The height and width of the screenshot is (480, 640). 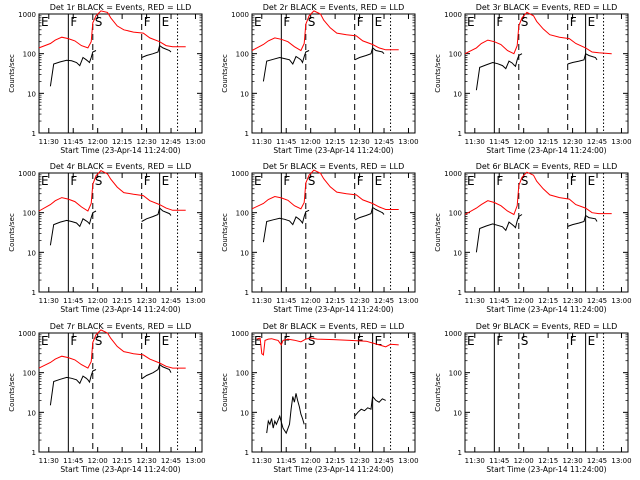 What do you see at coordinates (547, 7) in the screenshot?
I see `panel-title: Det 3r BLACK = Events, RED = LLD` at bounding box center [547, 7].